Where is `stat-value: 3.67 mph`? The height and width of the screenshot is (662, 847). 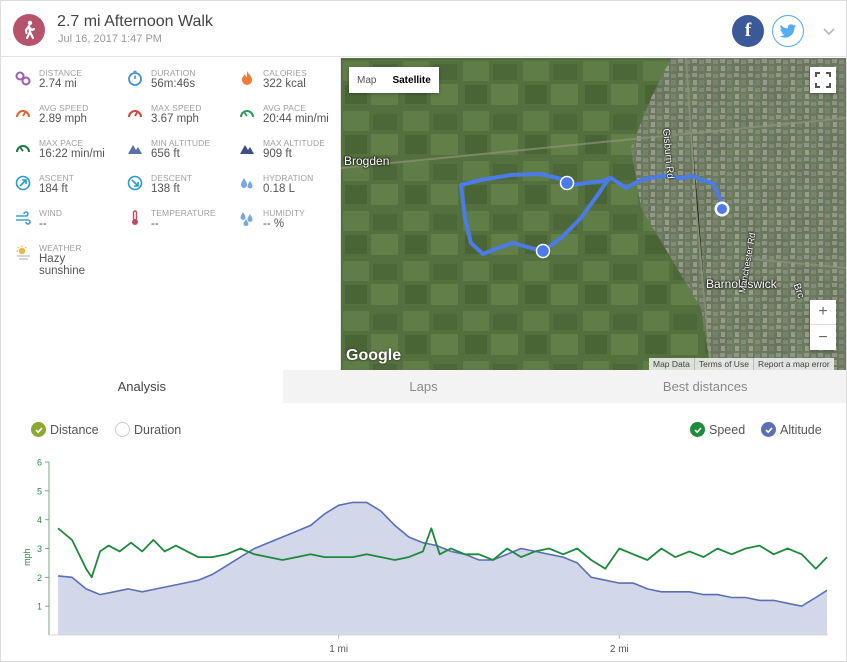
stat-value: 3.67 mph is located at coordinates (175, 119).